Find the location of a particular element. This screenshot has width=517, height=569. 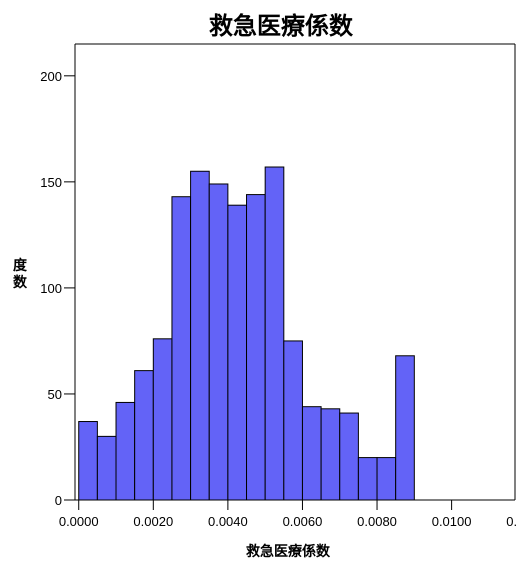

x-tick-label-1: 0.0020 is located at coordinates (153, 521).